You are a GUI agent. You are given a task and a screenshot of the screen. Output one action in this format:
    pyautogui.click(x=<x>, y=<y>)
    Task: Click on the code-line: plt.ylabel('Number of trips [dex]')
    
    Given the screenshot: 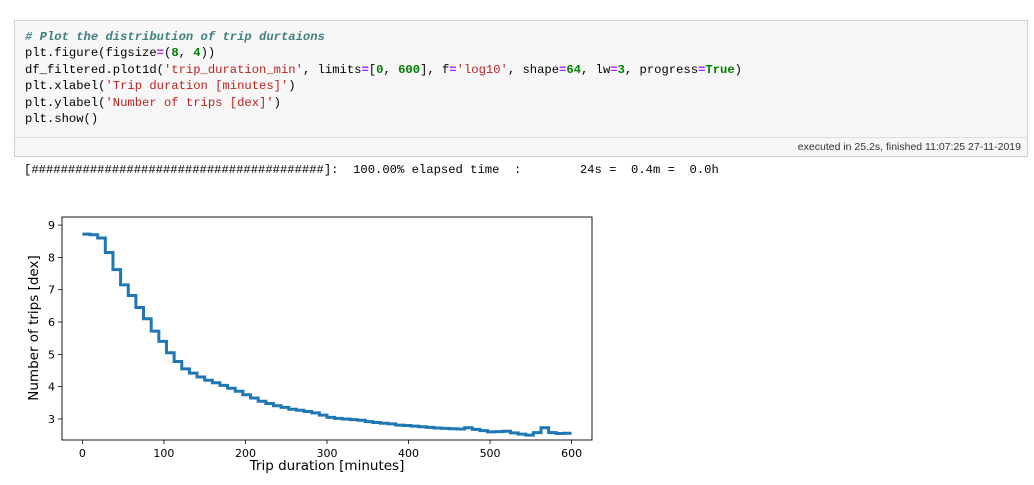 What is the action you would take?
    pyautogui.click(x=383, y=103)
    